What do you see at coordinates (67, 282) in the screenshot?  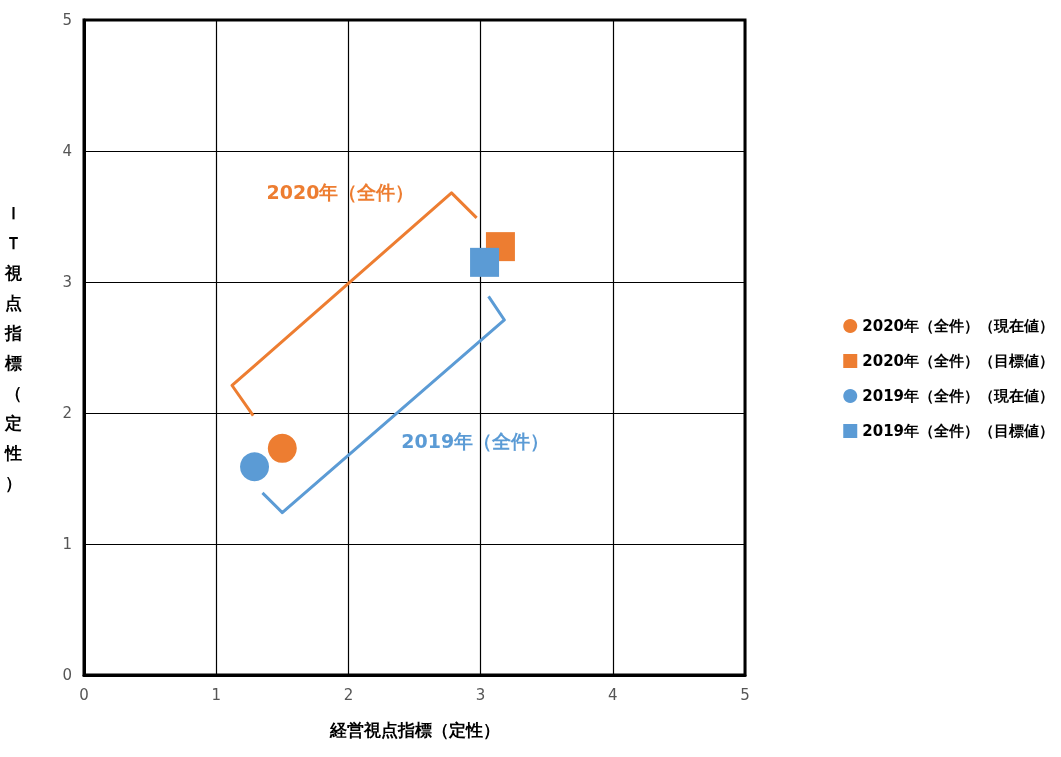 I see `y-tick-label: 3` at bounding box center [67, 282].